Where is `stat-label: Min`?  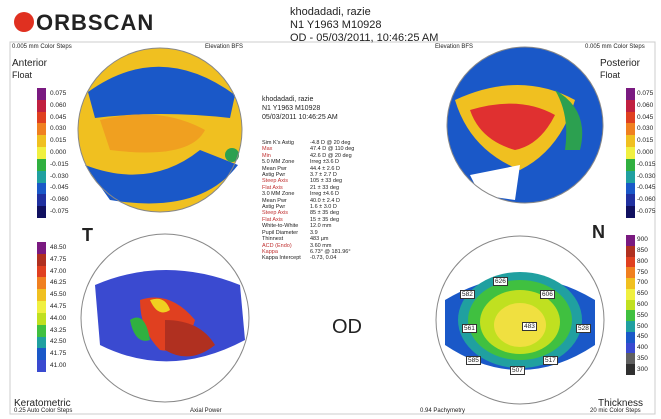 stat-label: Min is located at coordinates (266, 155).